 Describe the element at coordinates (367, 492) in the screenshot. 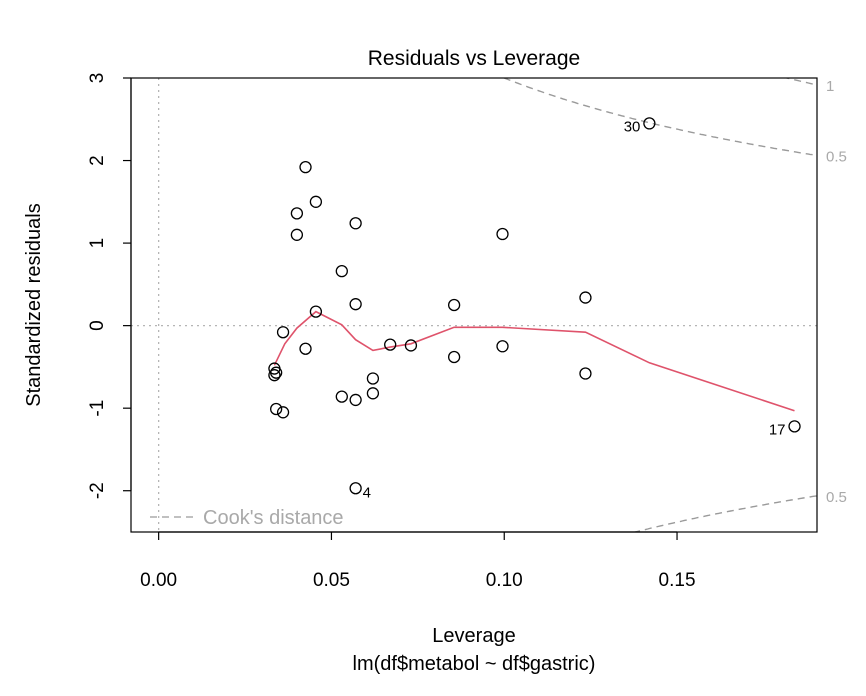

I see `point-label: 4` at that location.